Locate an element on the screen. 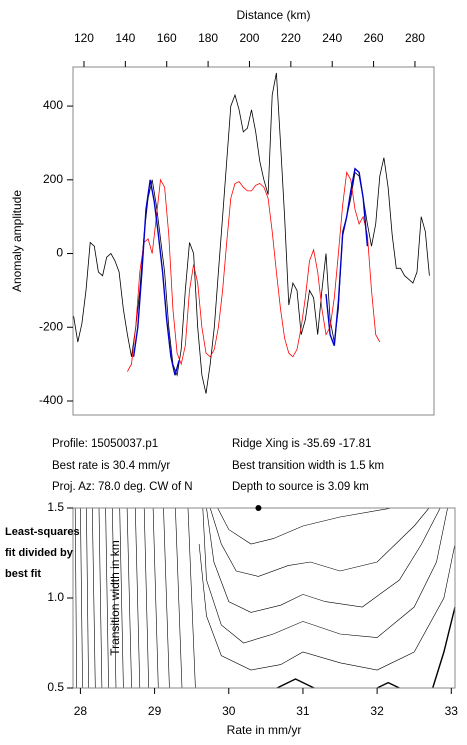 Image resolution: width=467 pixels, height=745 pixels. y-tick-label: 1.0 is located at coordinates (55, 597).